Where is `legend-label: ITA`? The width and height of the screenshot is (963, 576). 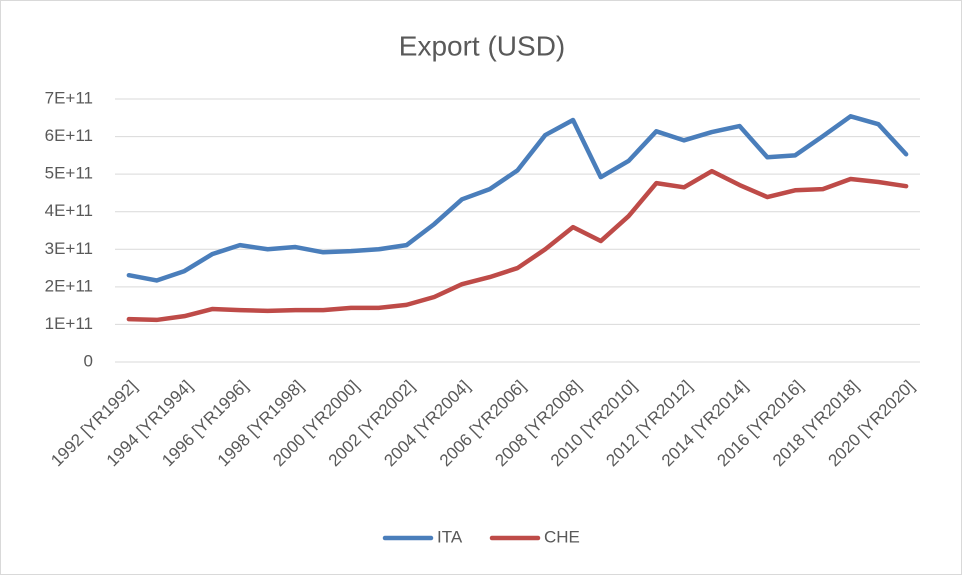
legend-label: ITA is located at coordinates (450, 536).